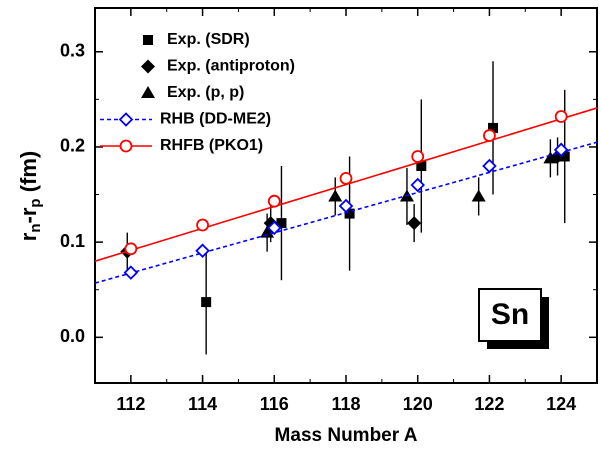 The image size is (601, 453). I want to click on y-axis-label: rn-rp (fm), so click(30, 196).